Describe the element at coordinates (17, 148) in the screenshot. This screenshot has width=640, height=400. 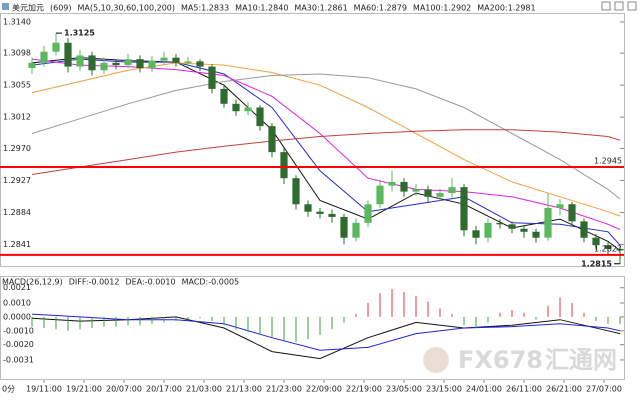
I see `y-tick-label: 1.2970` at that location.